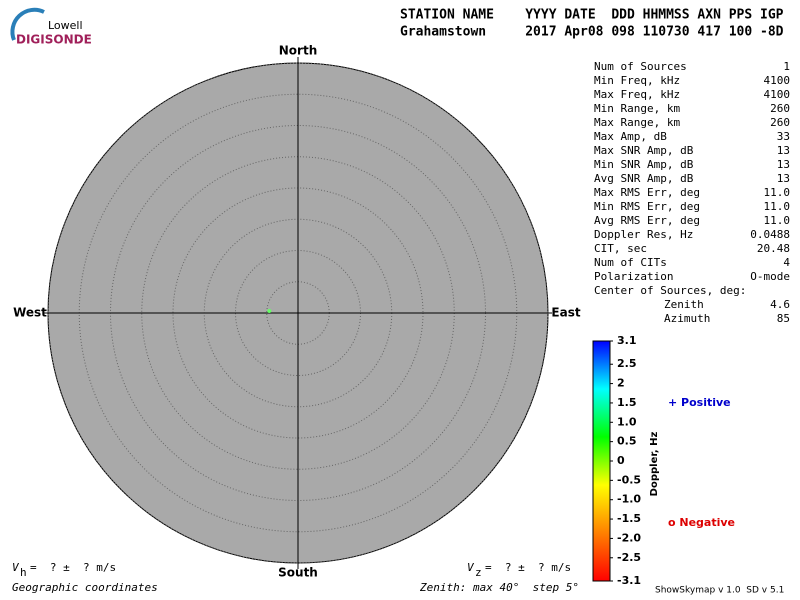 This screenshot has width=800, height=600. Describe the element at coordinates (65, 25) in the screenshot. I see `logo-top: Lowell` at that location.